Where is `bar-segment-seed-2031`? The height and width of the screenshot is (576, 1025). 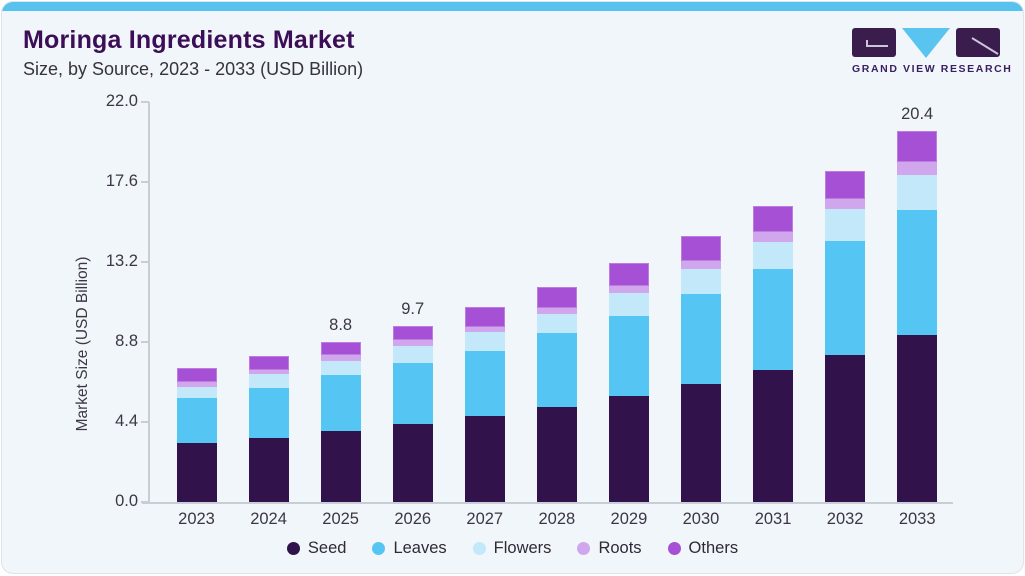
bar-segment-seed-2031 is located at coordinates (773, 436).